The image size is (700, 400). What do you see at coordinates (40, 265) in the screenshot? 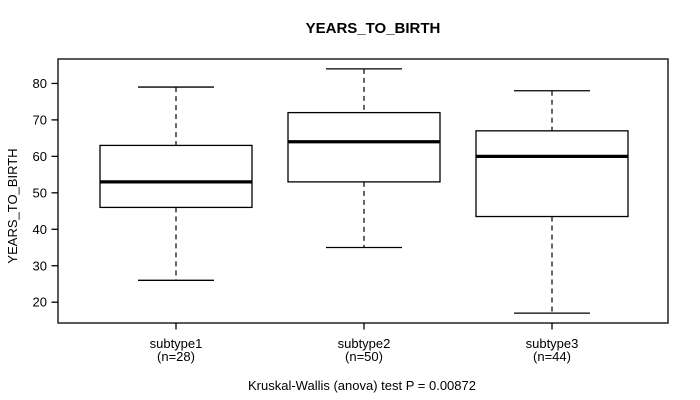
I see `y-tick-label: 30` at bounding box center [40, 265].